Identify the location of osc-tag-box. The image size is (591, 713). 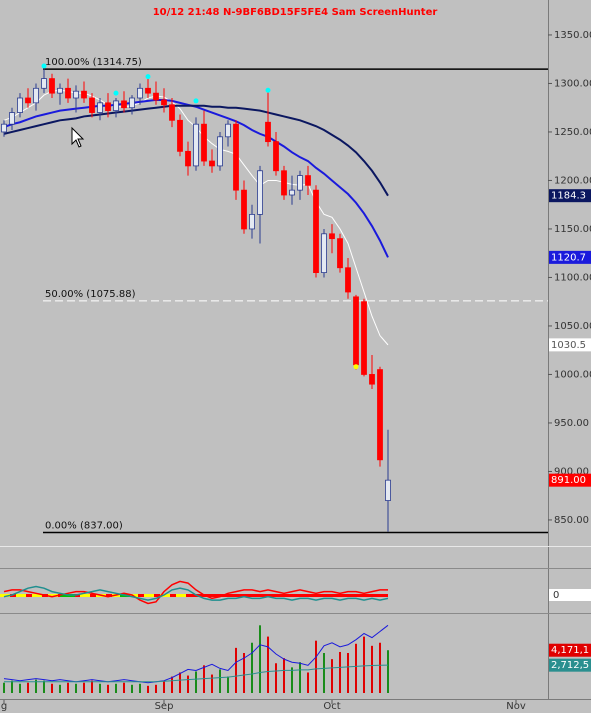
(570, 595).